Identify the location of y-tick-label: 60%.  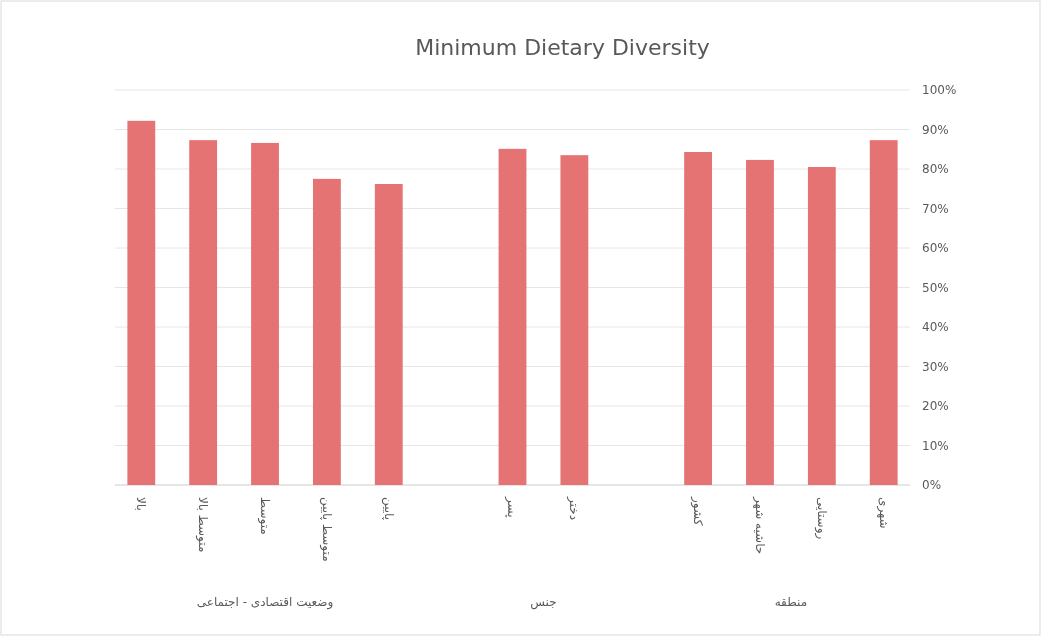
(935, 248).